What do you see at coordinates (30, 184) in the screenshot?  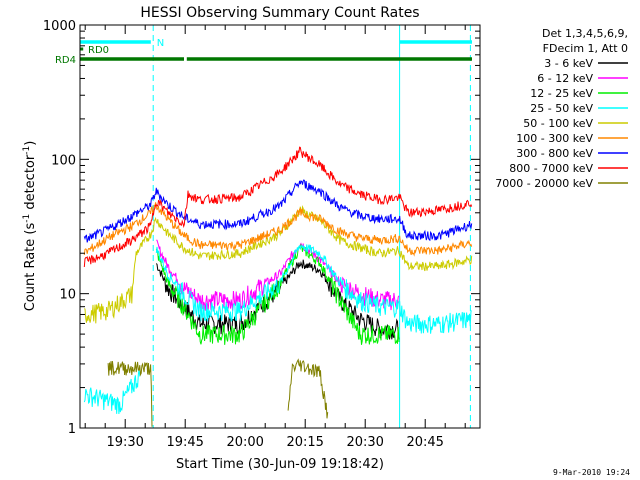 I see `y-axis-label-part: detector` at bounding box center [30, 184].